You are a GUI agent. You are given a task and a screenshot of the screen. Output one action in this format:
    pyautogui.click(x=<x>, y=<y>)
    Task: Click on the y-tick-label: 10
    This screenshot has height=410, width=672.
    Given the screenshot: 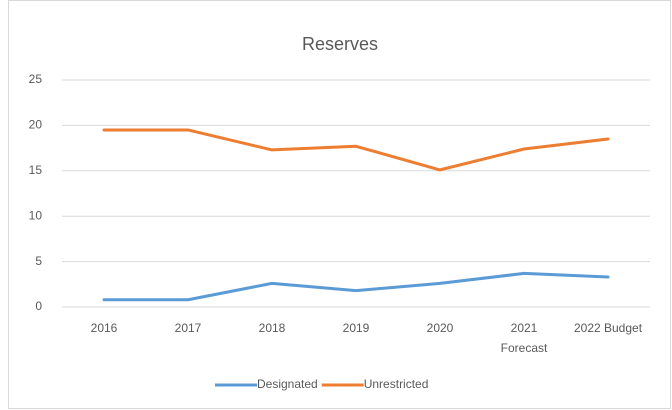 What is the action you would take?
    pyautogui.click(x=36, y=215)
    